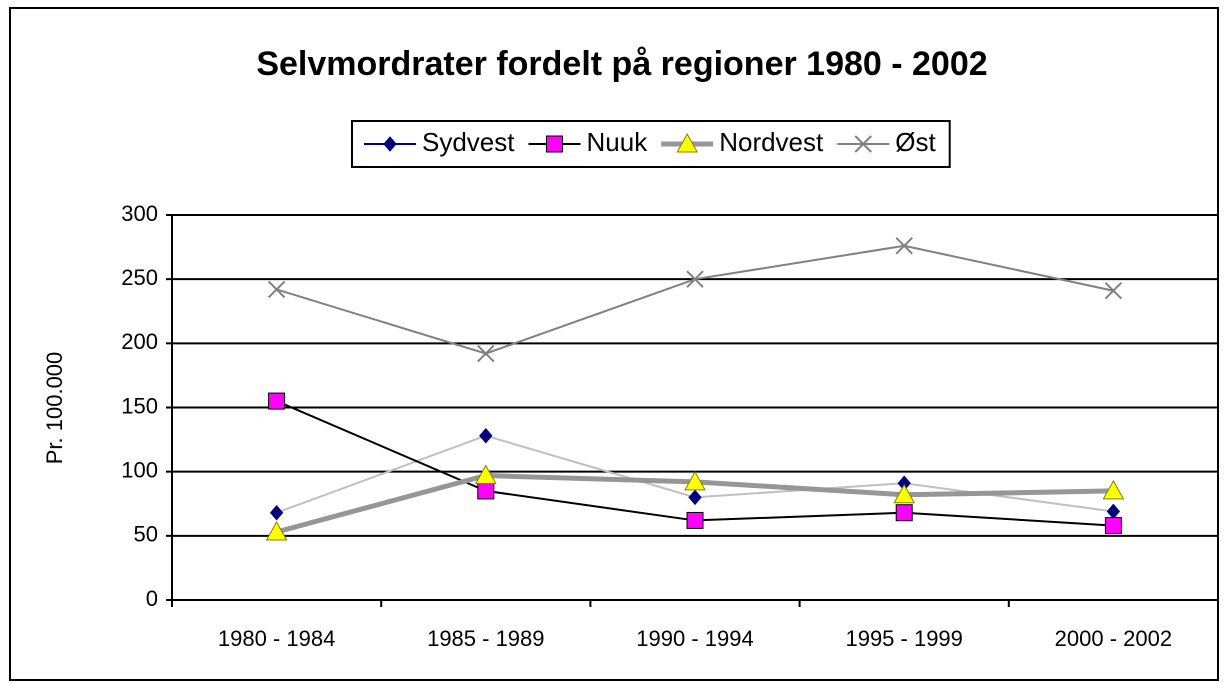 Image resolution: width=1226 pixels, height=684 pixels. Describe the element at coordinates (152, 598) in the screenshot. I see `y-tick-label: 0` at that location.